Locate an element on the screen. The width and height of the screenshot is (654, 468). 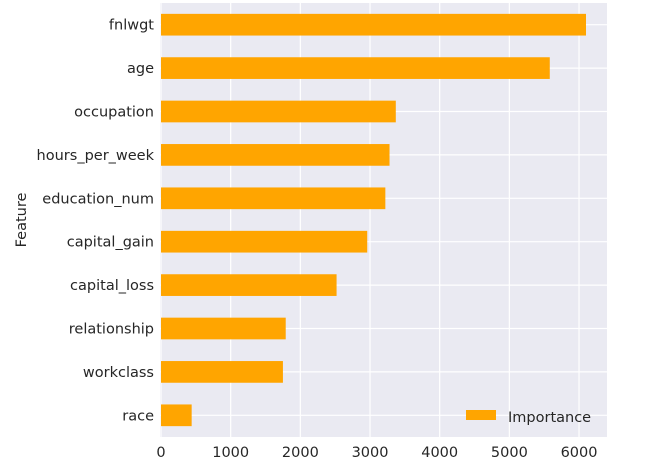
category-label: age is located at coordinates (140, 69).